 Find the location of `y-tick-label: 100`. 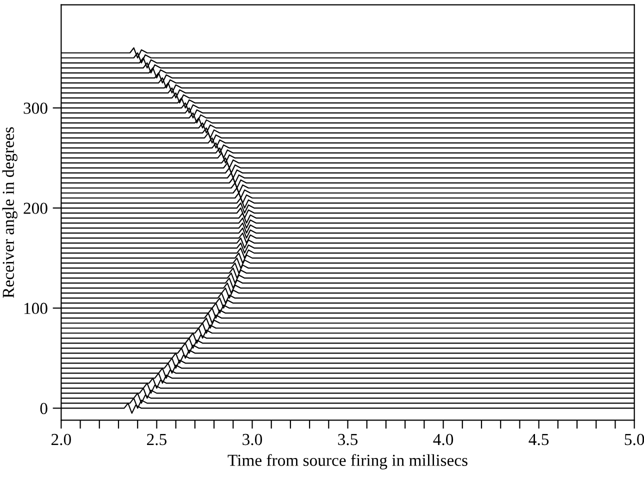

y-tick-label: 100 is located at coordinates (36, 308).